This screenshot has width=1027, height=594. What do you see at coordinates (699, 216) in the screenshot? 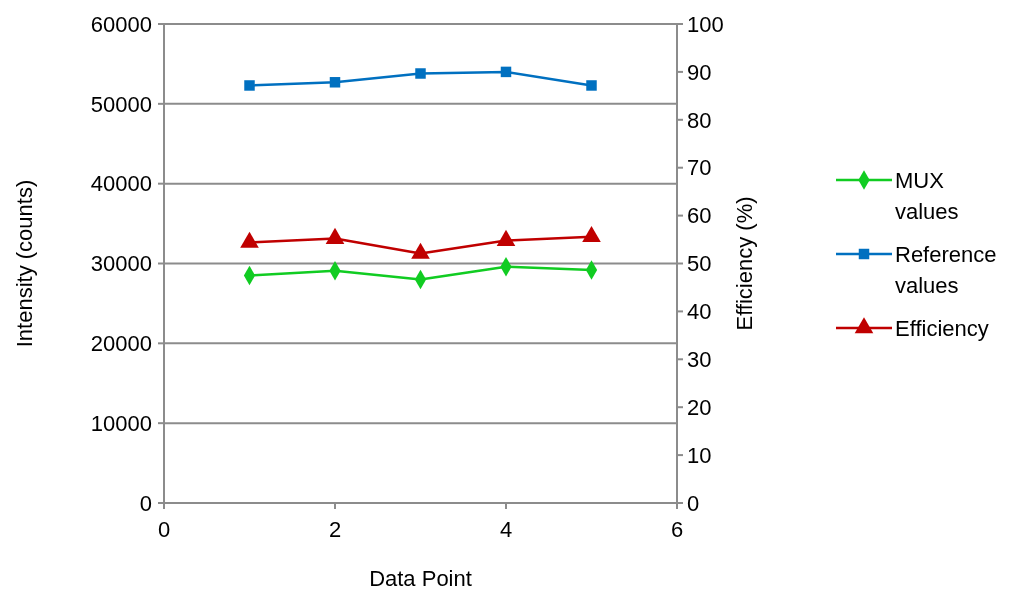
I see `y2-tick-label: 60` at bounding box center [699, 216].